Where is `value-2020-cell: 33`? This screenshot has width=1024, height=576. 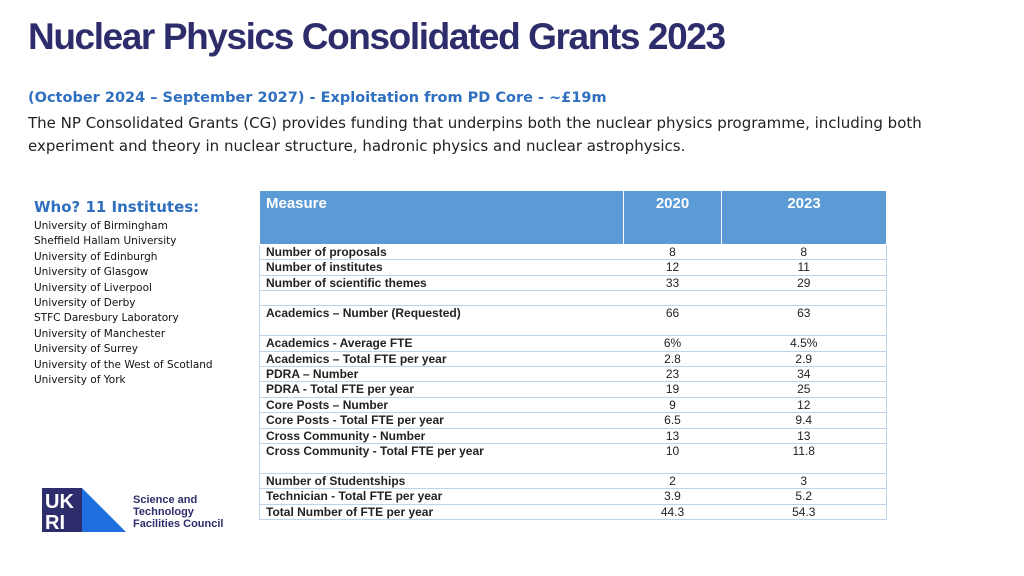
value-2020-cell: 33 is located at coordinates (673, 282).